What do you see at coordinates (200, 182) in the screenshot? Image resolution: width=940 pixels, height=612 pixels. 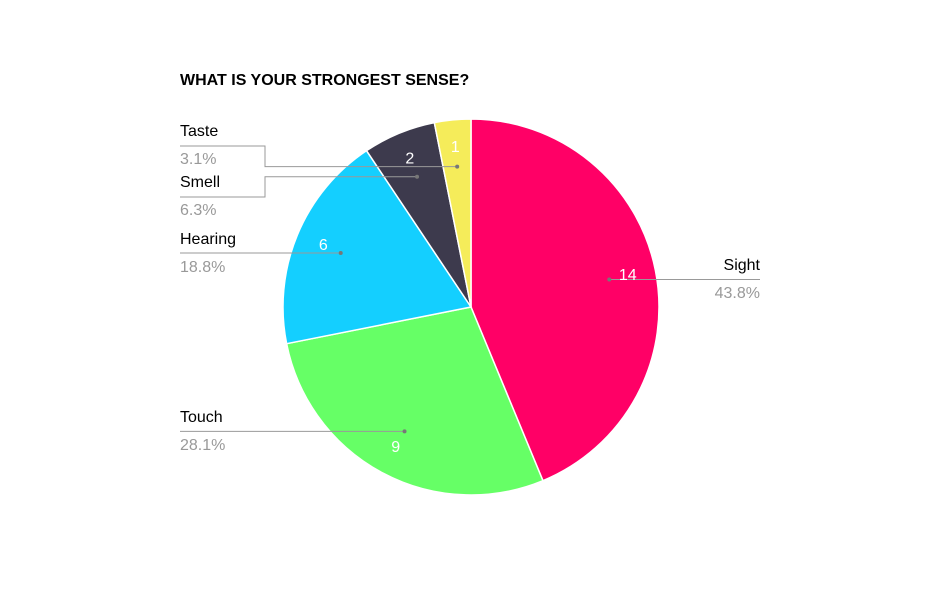 I see `category-label: Smell` at bounding box center [200, 182].